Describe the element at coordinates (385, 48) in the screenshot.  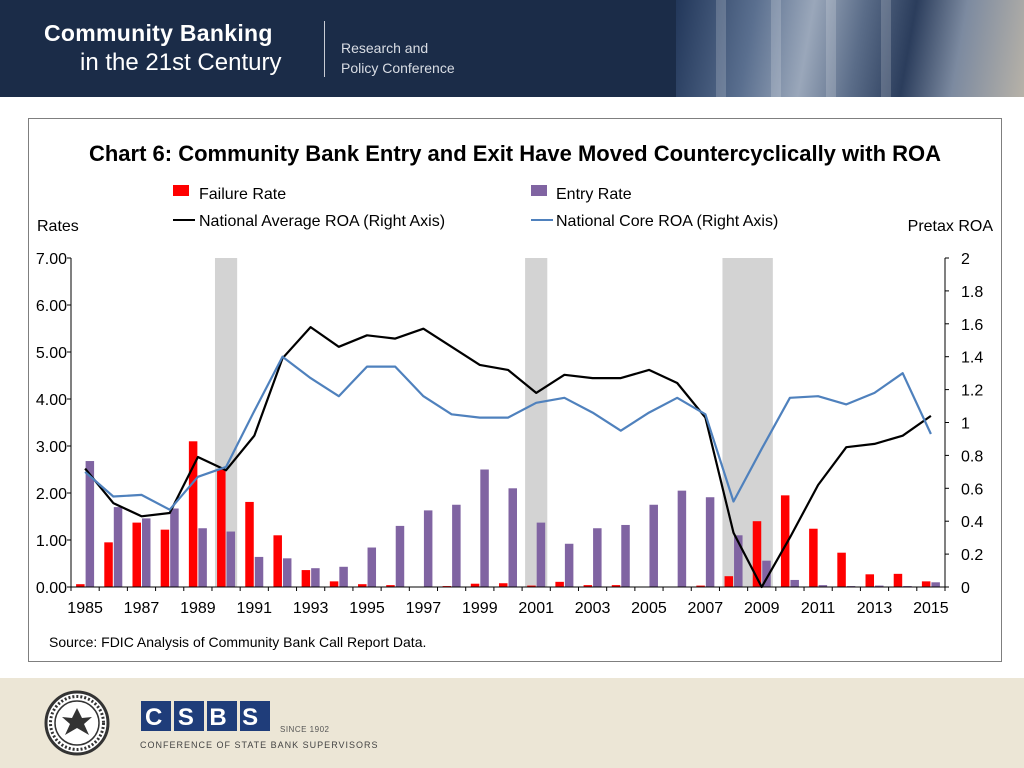
I see `conference-label-line1: Research and` at that location.